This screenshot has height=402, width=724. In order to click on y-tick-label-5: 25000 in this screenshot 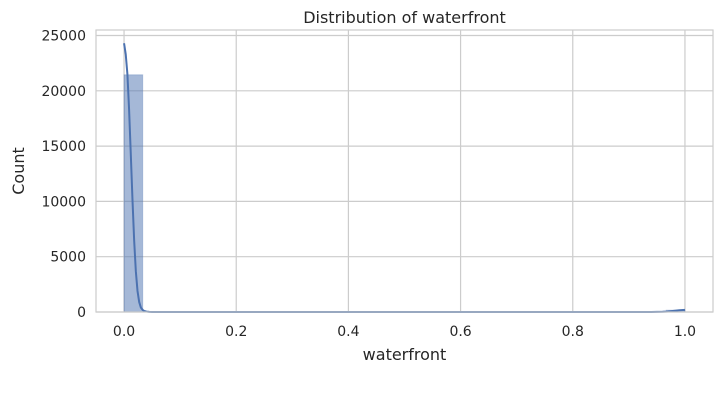, I will do `click(63, 37)`.